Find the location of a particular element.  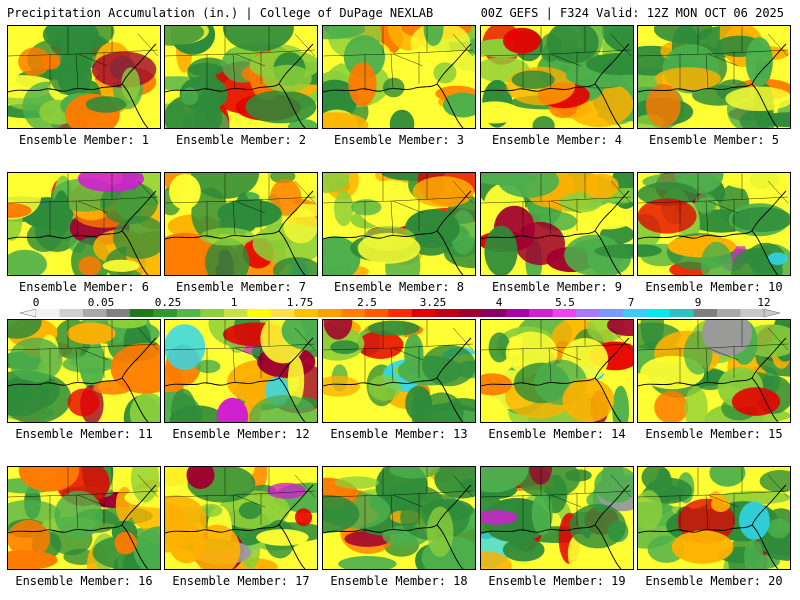

ensemble-member-label: Ensemble Member: 4 is located at coordinates (557, 140).